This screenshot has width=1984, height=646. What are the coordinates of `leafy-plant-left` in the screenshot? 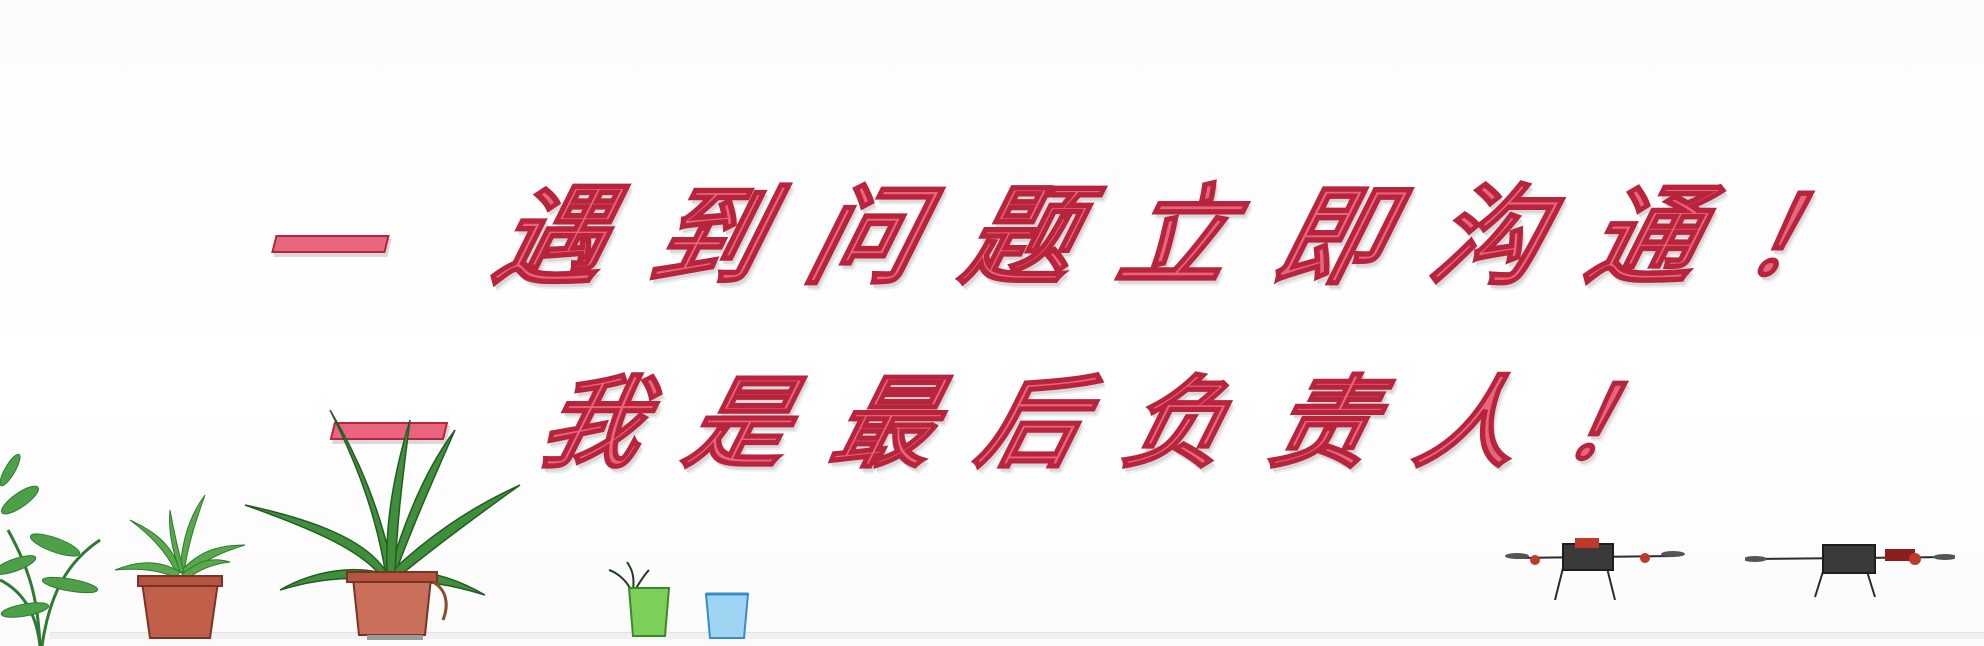 It's located at (50, 549).